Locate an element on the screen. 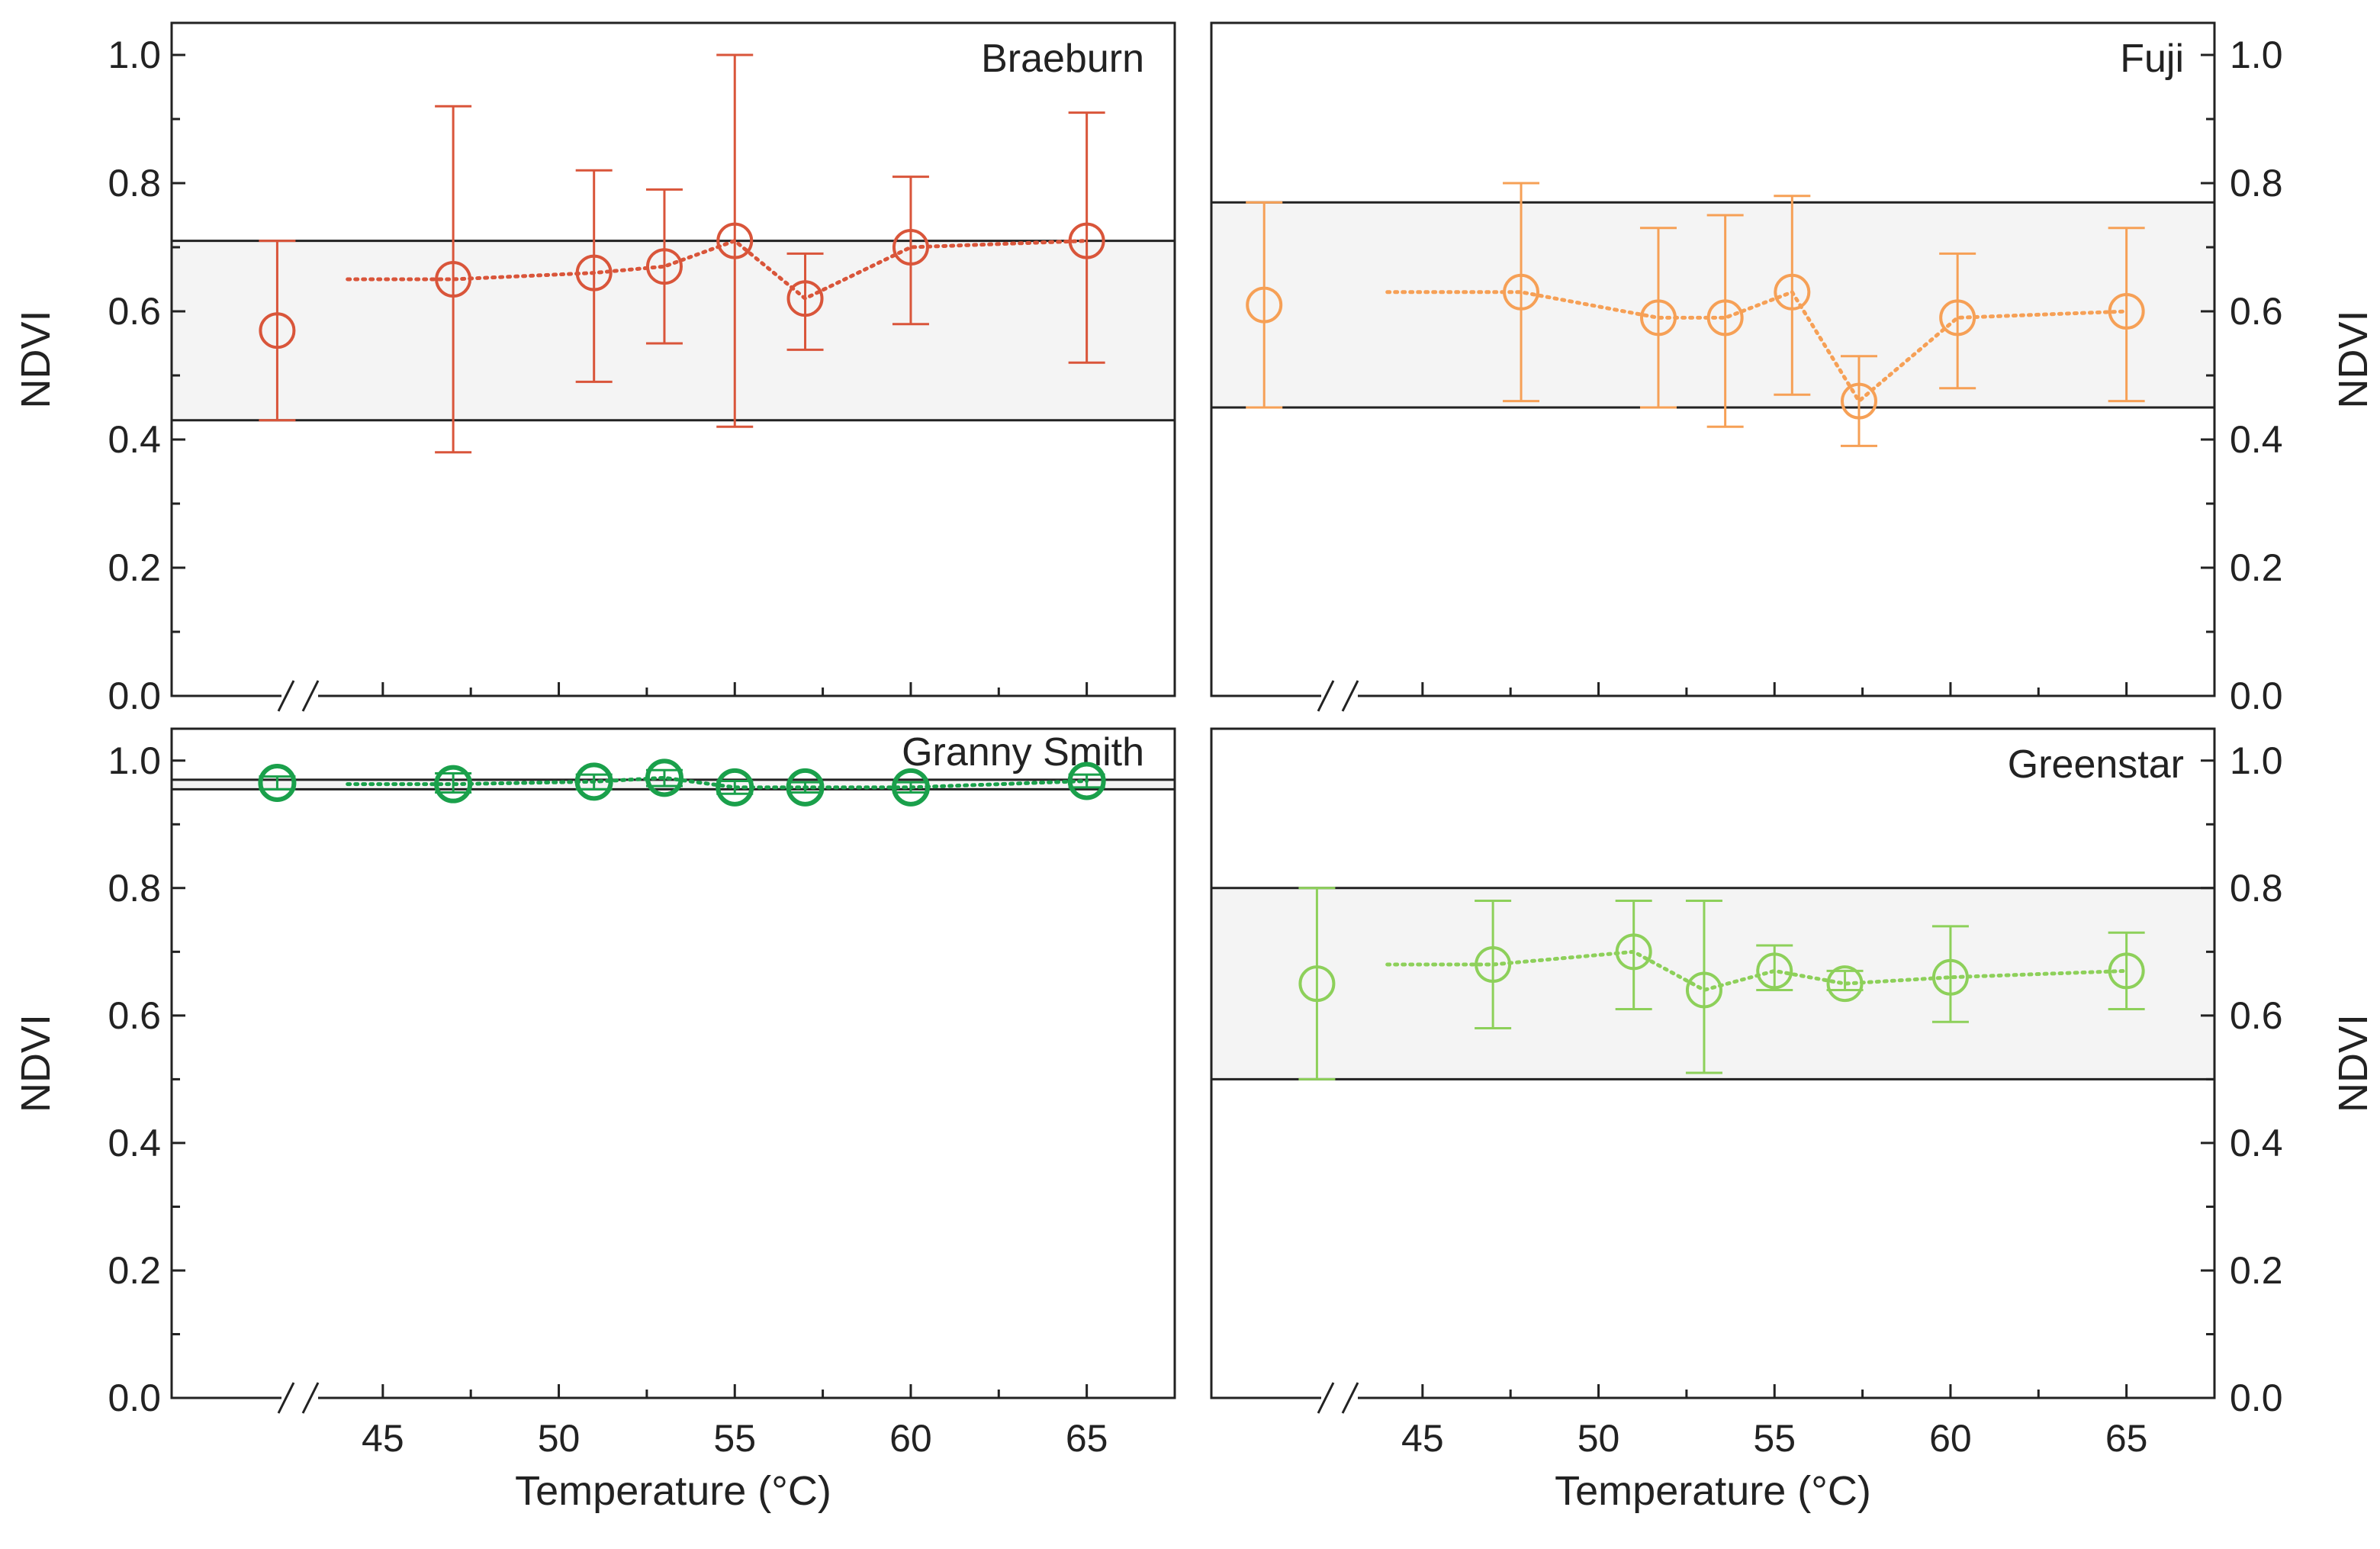 This screenshot has width=2380, height=1549. panel-title: Fuji is located at coordinates (2152, 59).